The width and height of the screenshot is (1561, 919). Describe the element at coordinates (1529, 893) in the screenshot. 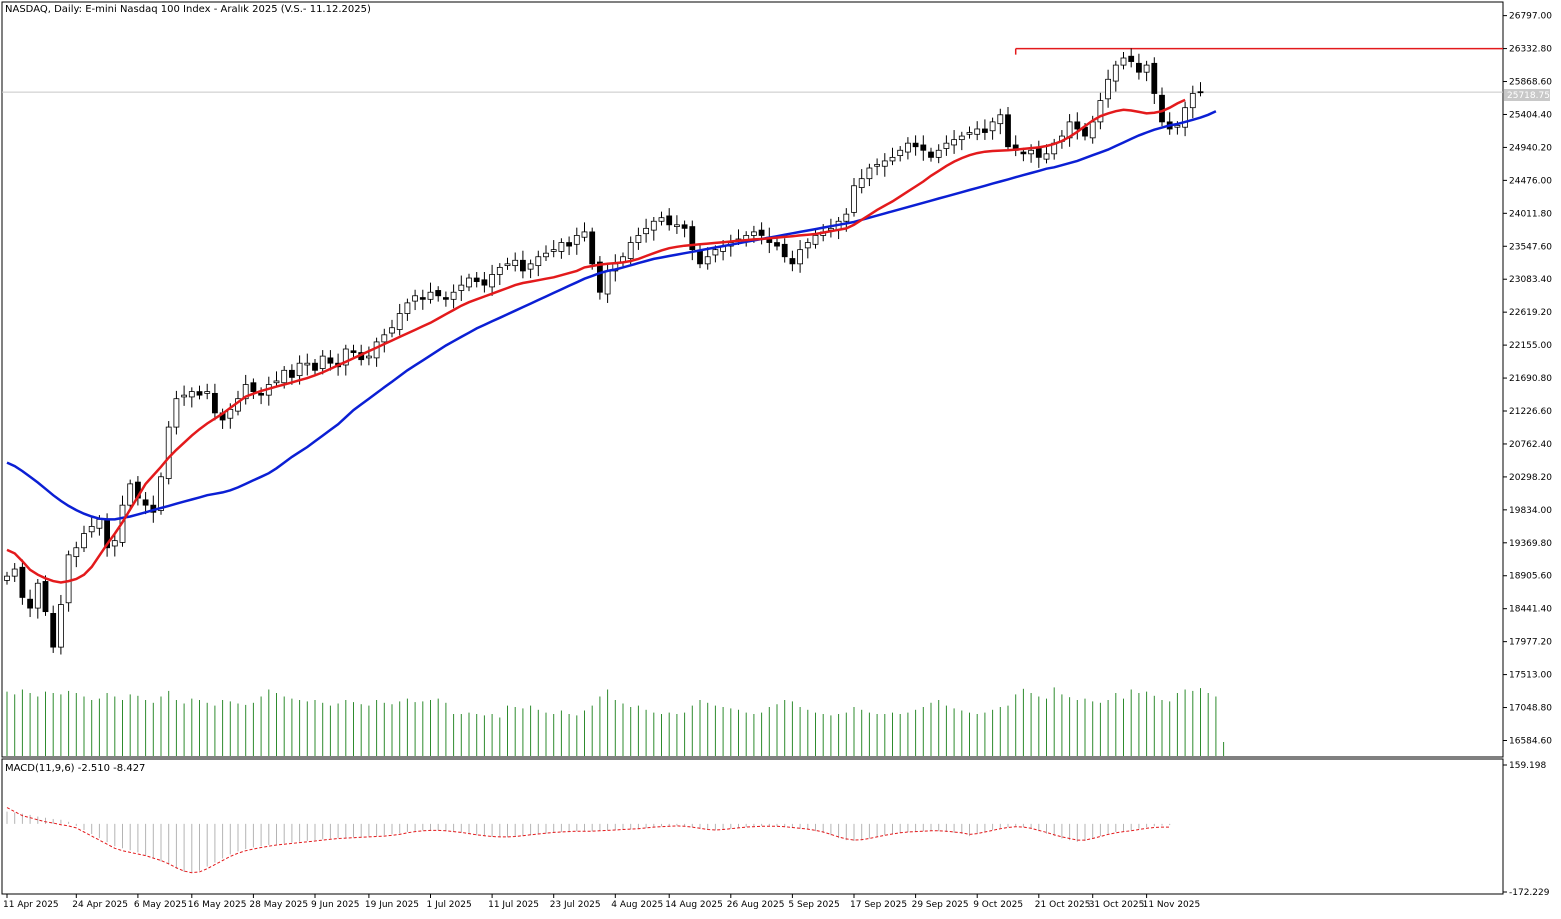

I see `macd-tick-label: -172.229` at that location.